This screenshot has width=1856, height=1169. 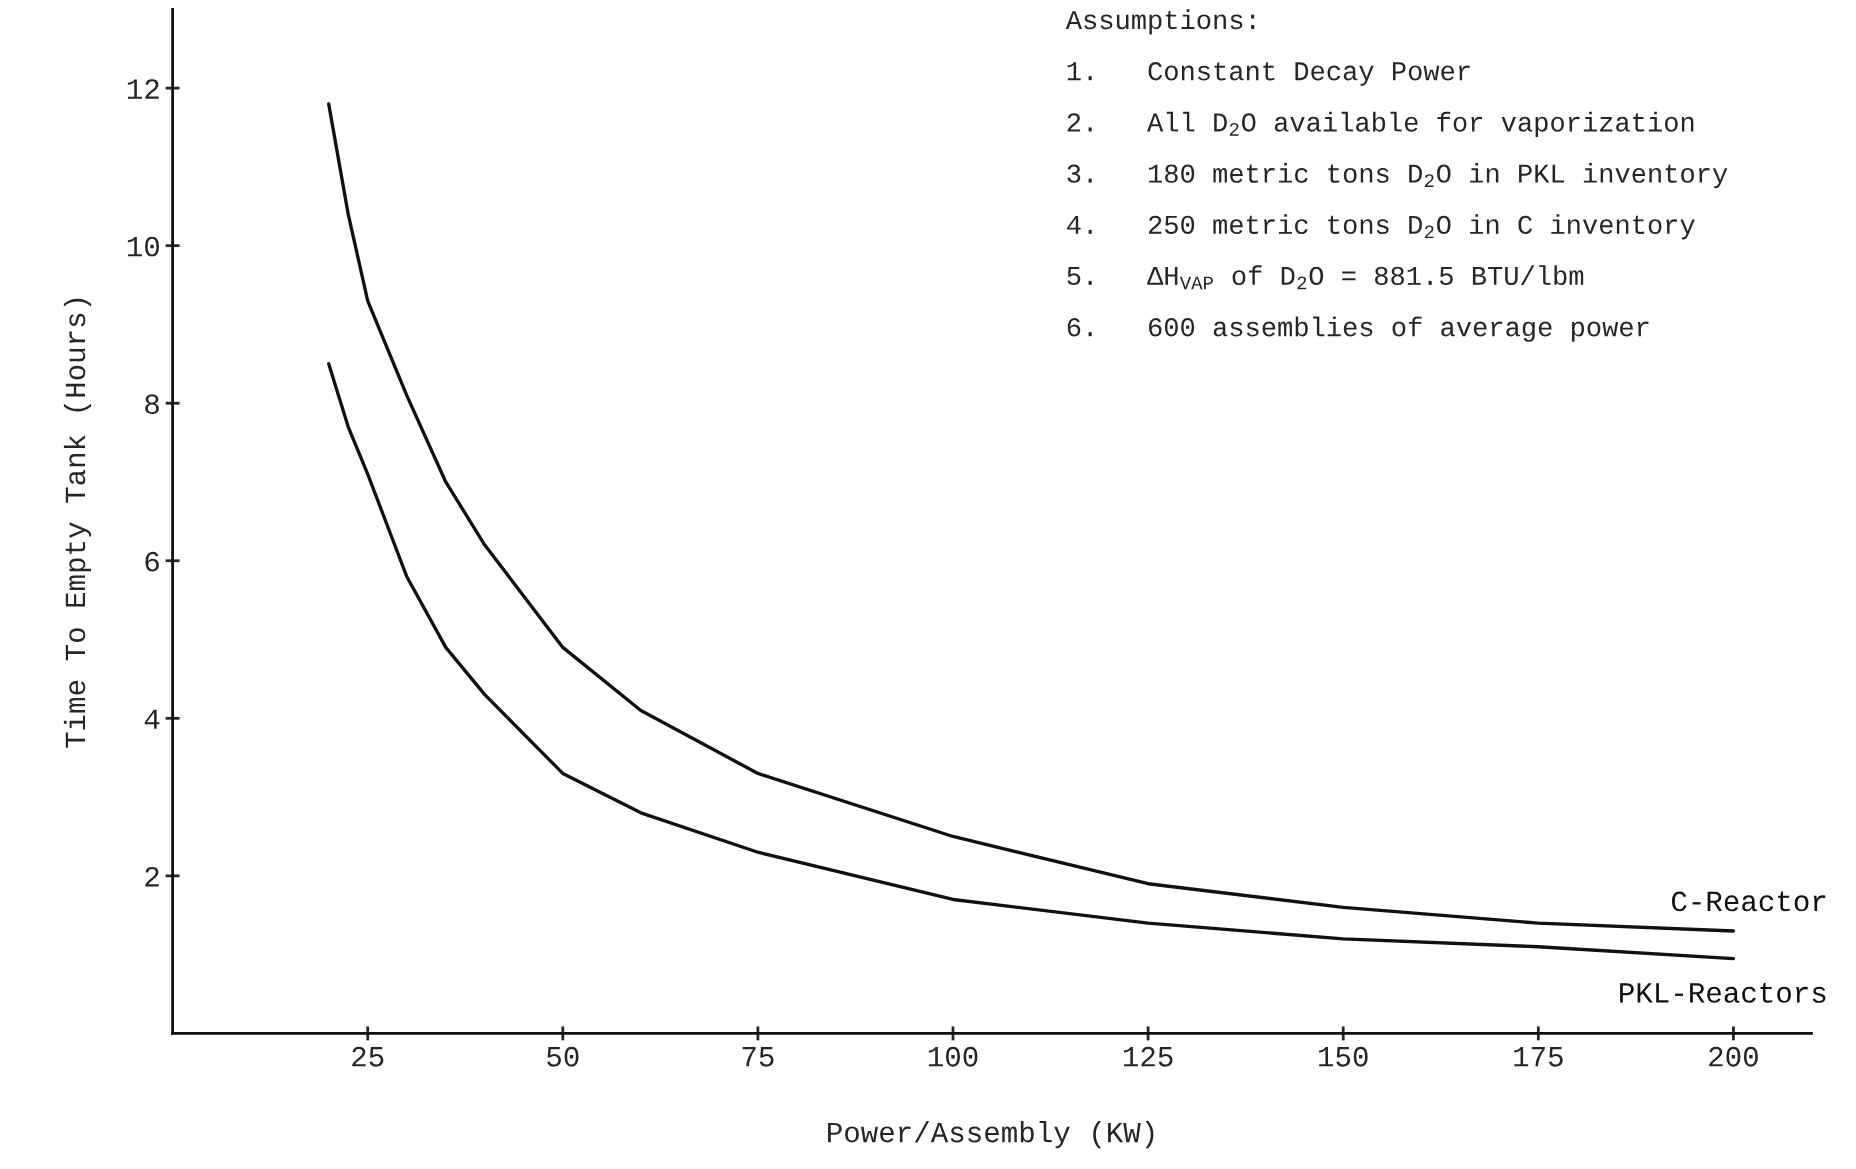 I want to click on x-tick-label: 200, so click(x=1733, y=1056).